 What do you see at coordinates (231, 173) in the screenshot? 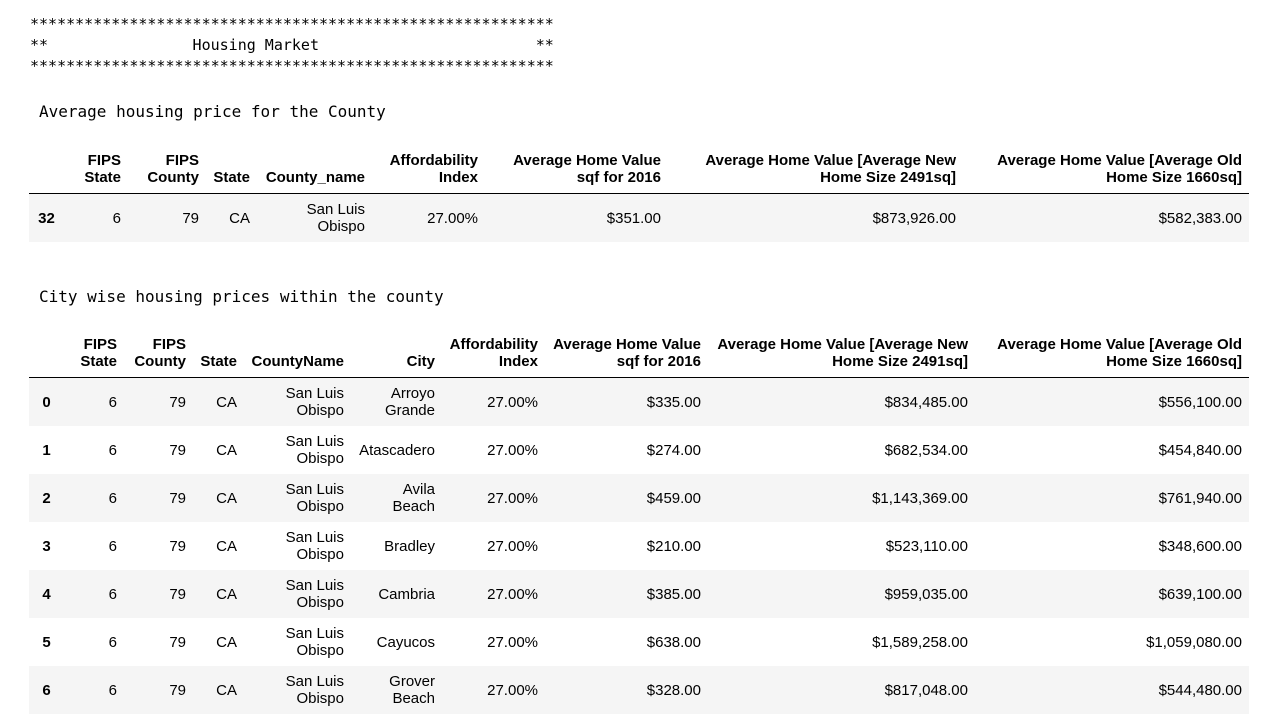
I see `column-header: State` at bounding box center [231, 173].